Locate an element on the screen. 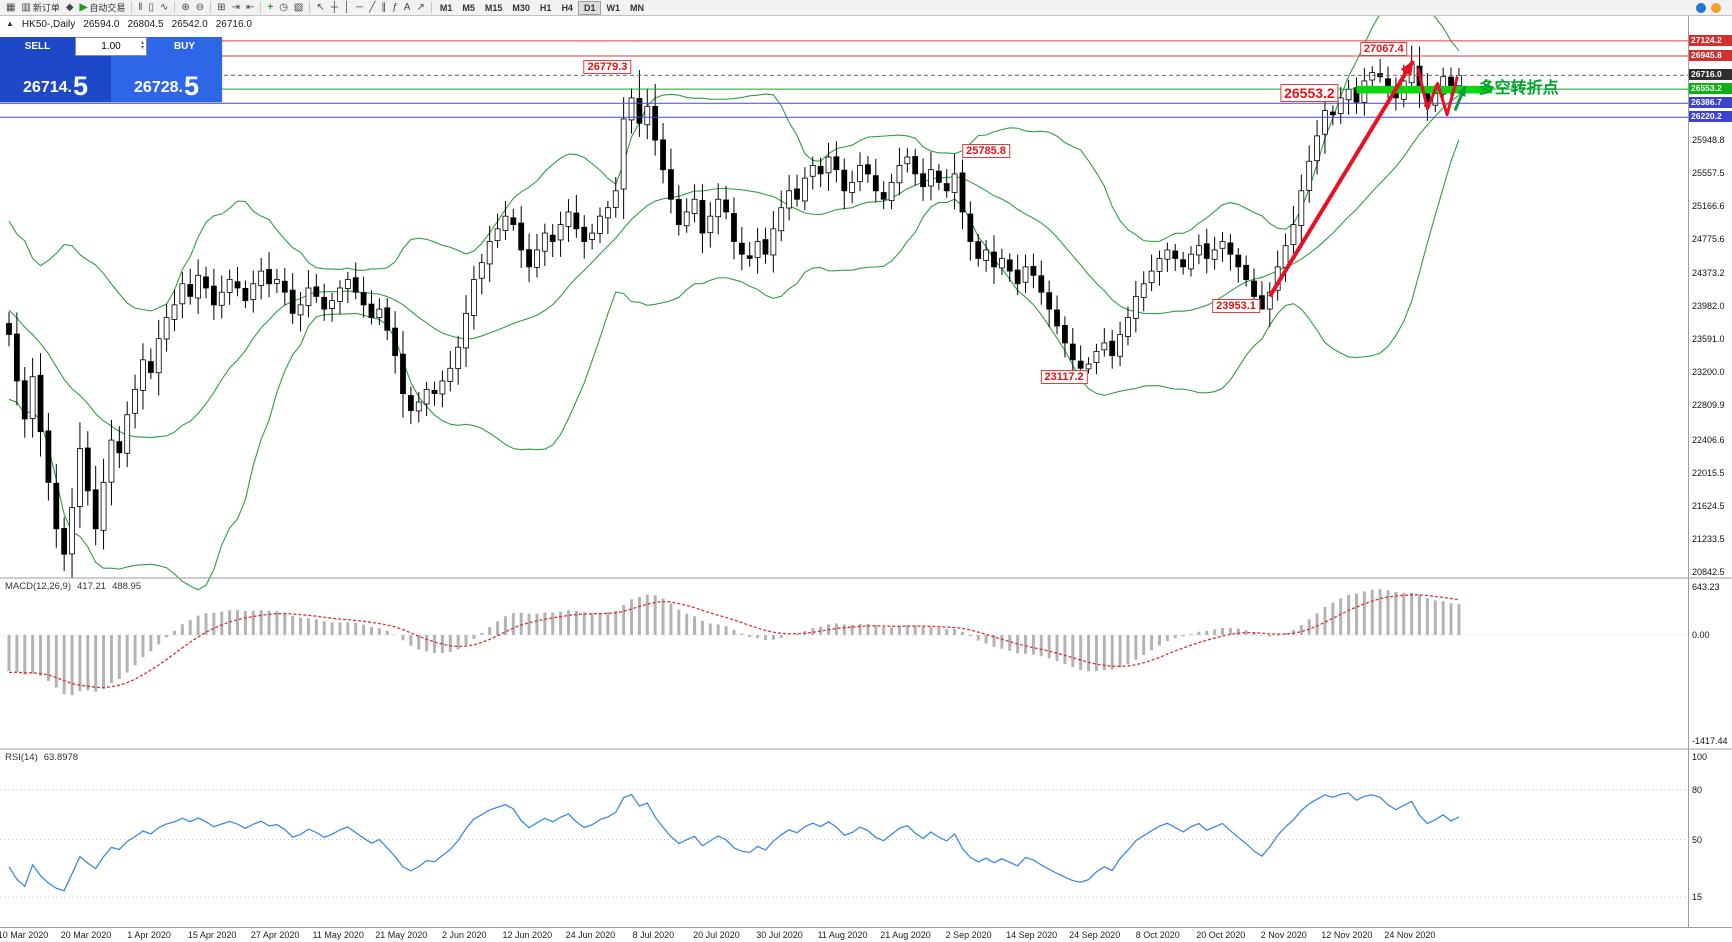  price-annotation: 26553.2 is located at coordinates (1309, 93).